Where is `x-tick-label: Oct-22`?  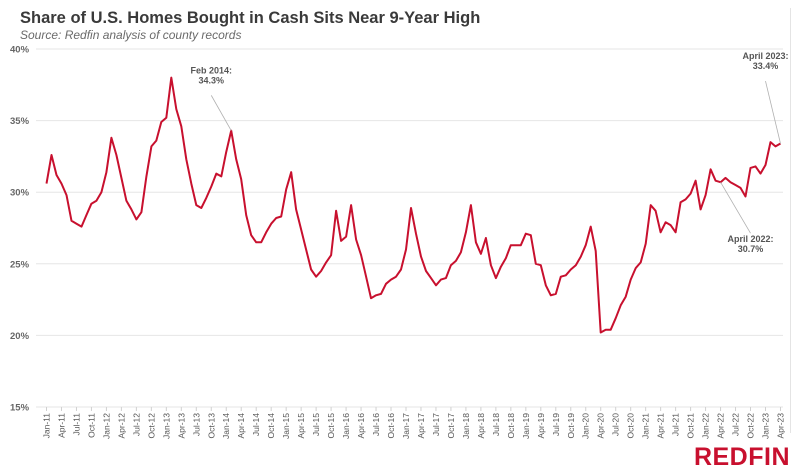 x-tick-label: Oct-22 is located at coordinates (751, 426).